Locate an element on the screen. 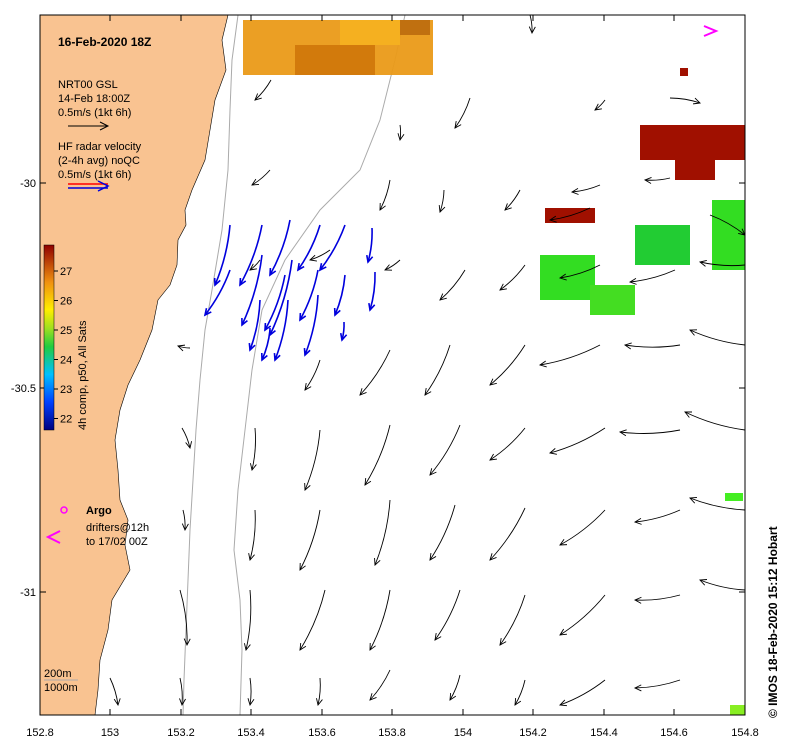 The height and width of the screenshot is (750, 789). colorbar-tick-label: 24 is located at coordinates (66, 361).